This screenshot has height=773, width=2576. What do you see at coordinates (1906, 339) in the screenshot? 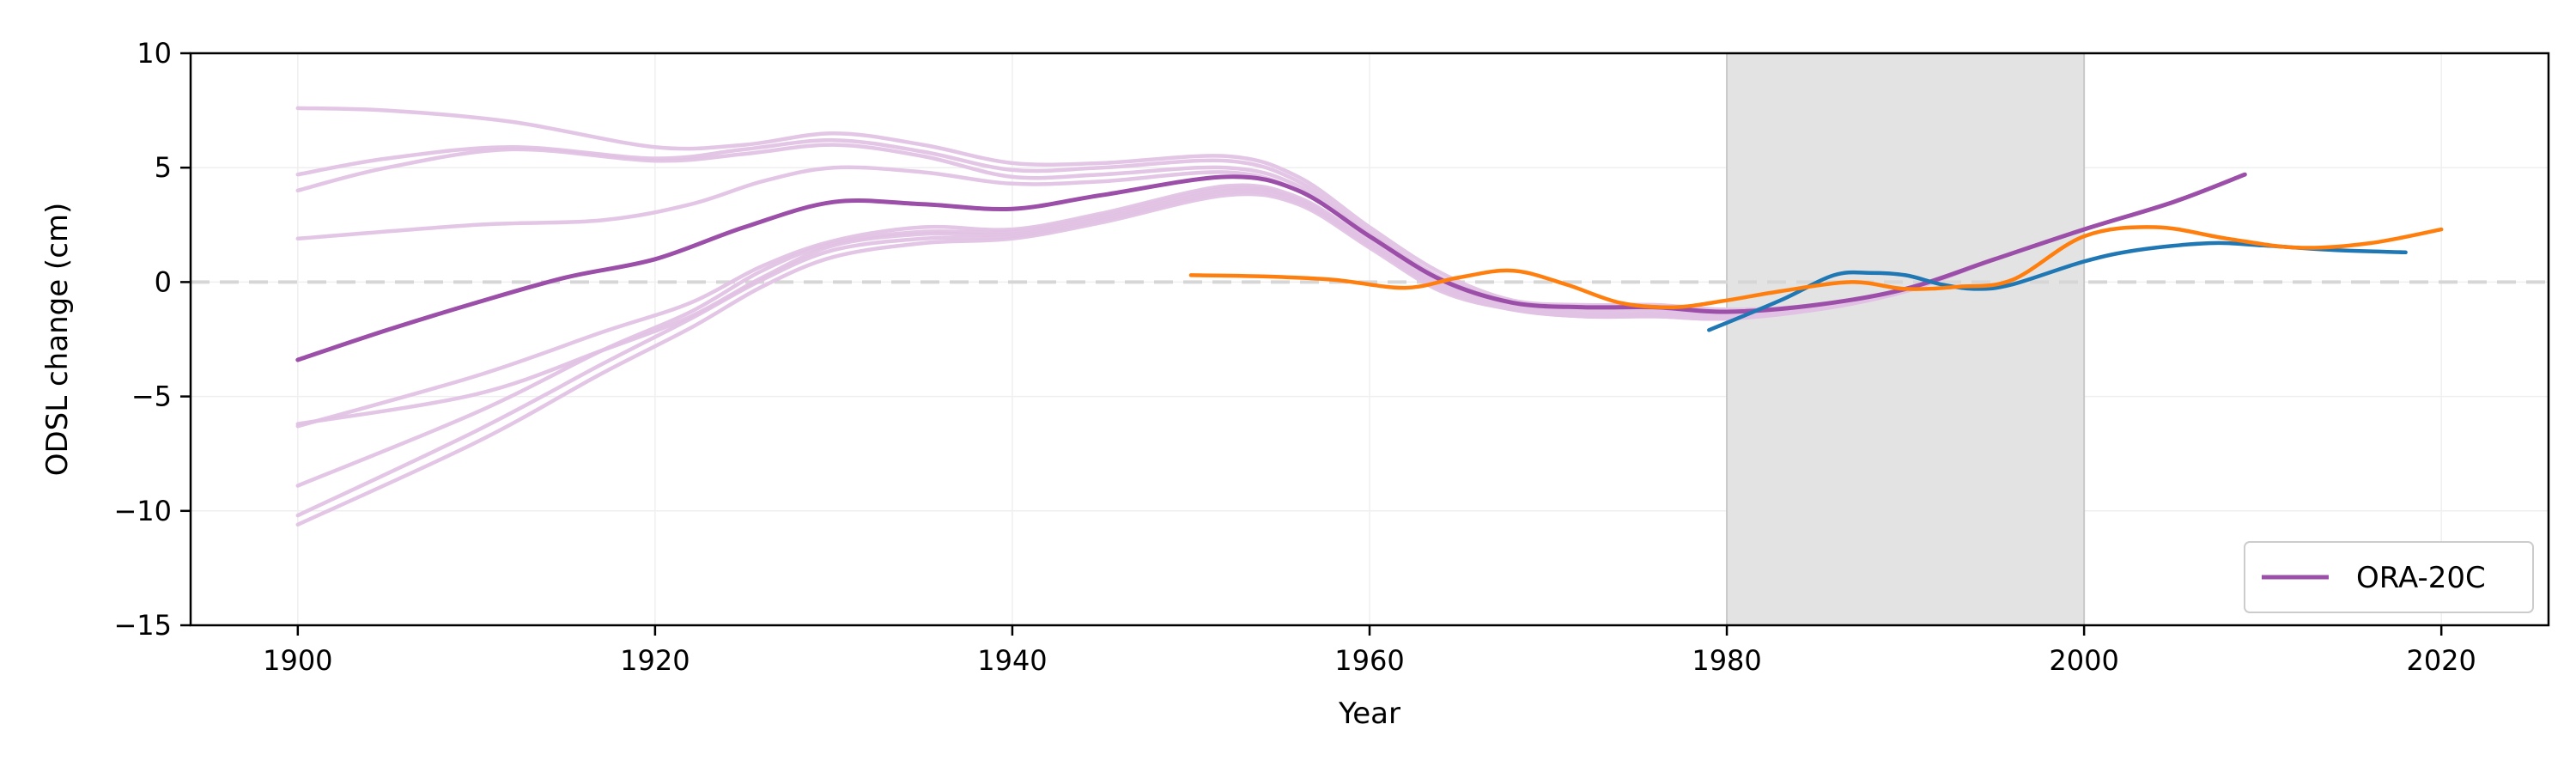
I see `shaded-period` at bounding box center [1906, 339].